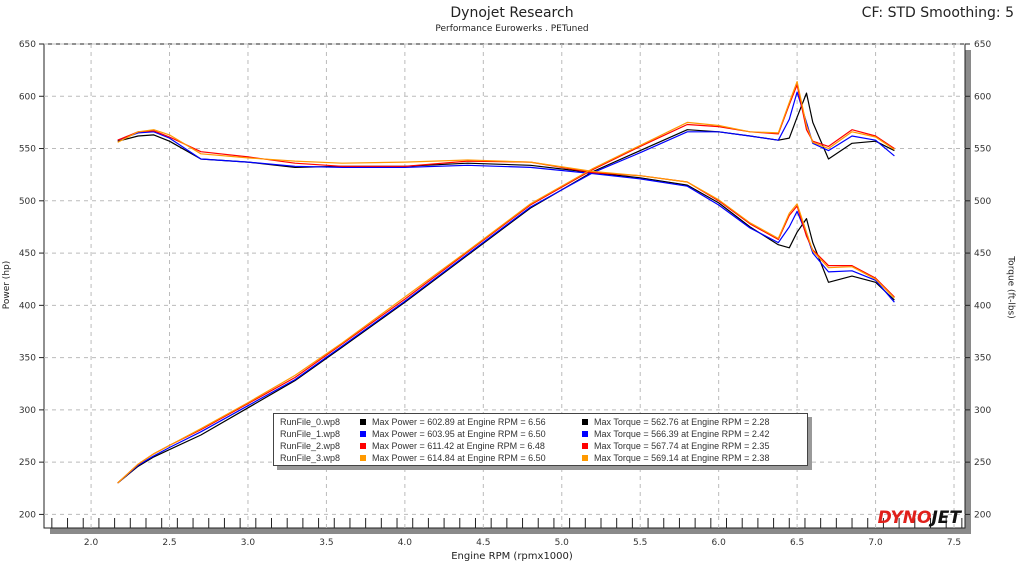  I want to click on y-tick-label: 350, so click(27, 359).